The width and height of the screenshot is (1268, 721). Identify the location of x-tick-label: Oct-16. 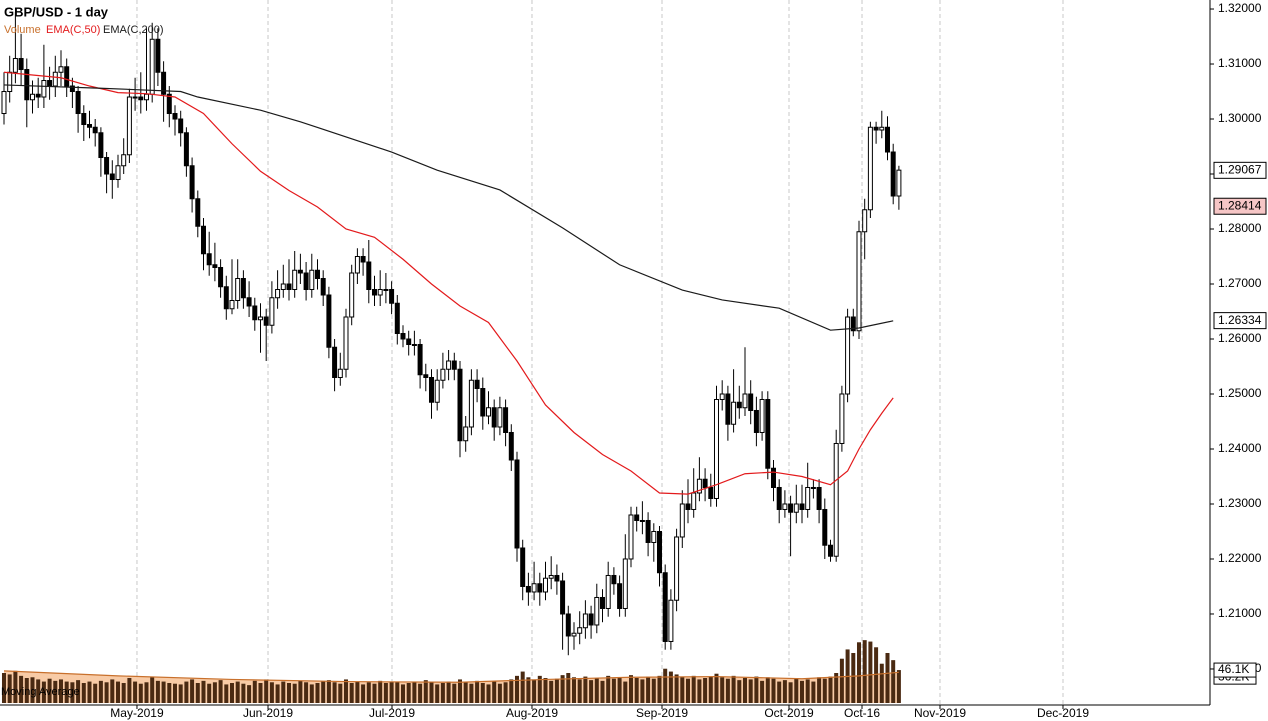
(862, 713).